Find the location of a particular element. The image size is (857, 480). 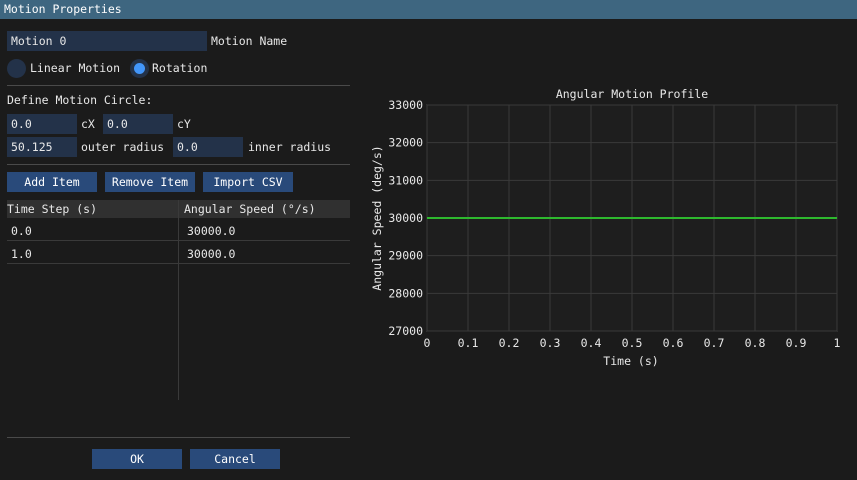

cx-input: 0.0 is located at coordinates (42, 124).